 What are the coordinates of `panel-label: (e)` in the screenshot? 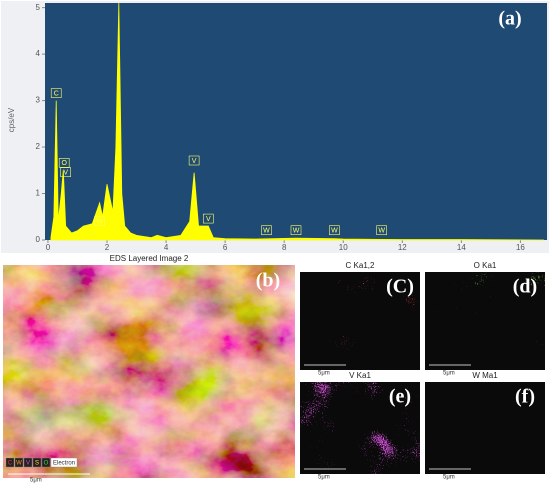 It's located at (400, 397).